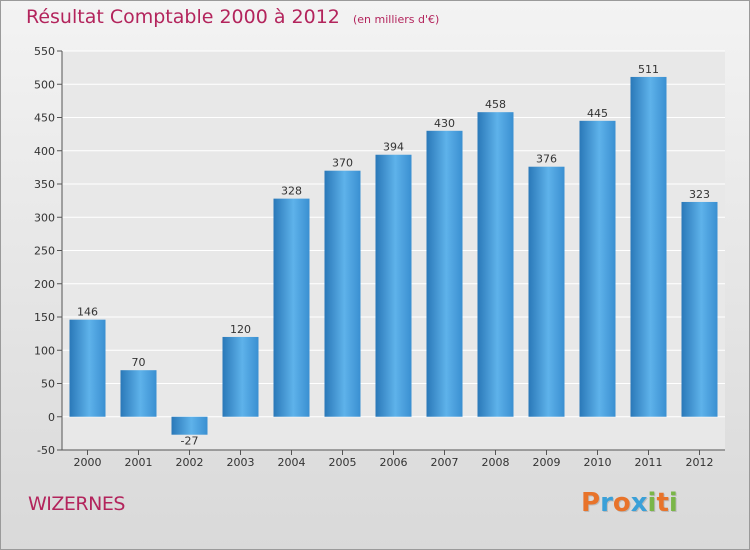  I want to click on x-tick-label: 2004, so click(292, 462).